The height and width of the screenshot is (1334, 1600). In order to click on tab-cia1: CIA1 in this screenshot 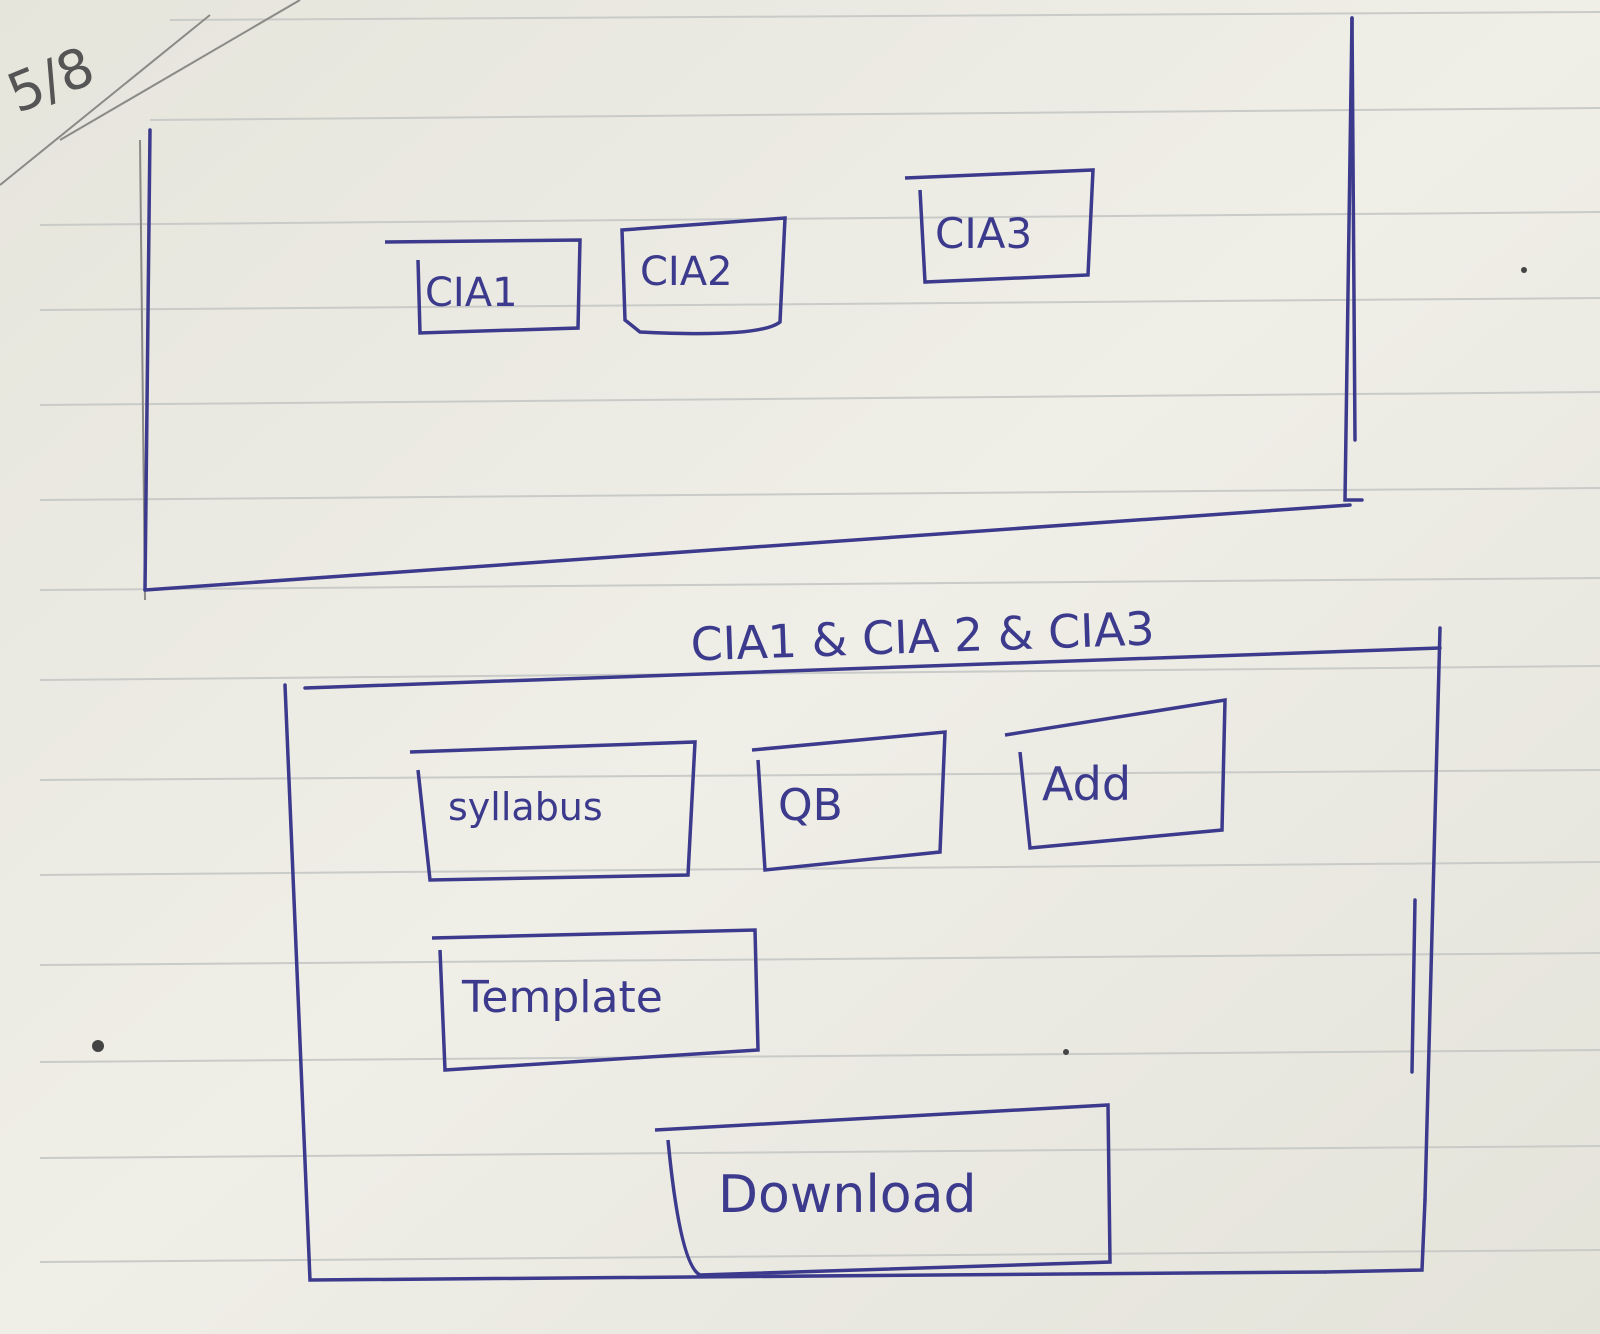, I will do `click(483, 286)`.